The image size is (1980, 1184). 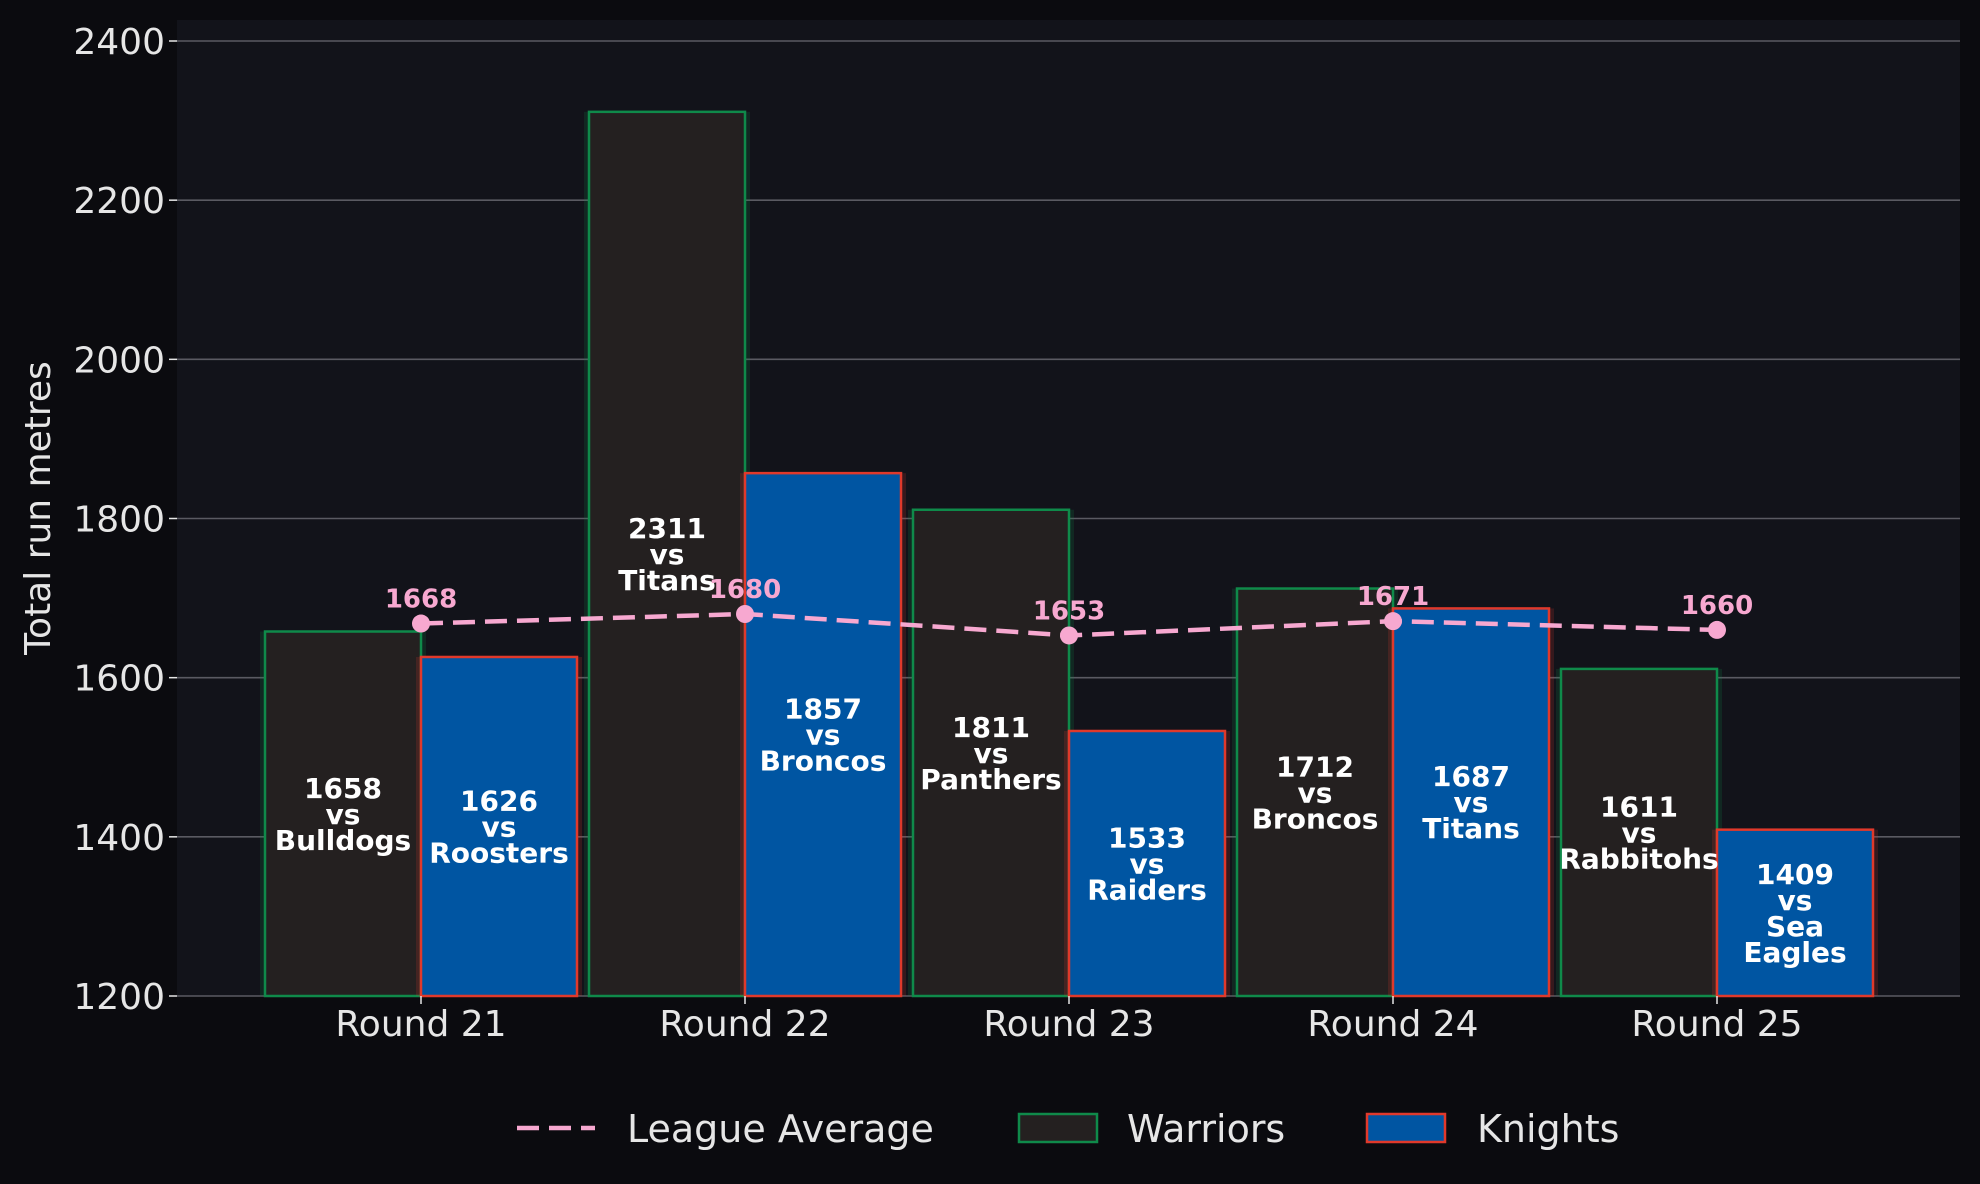 I want to click on bar-data-label: 2311 vs Titans, so click(x=667, y=554).